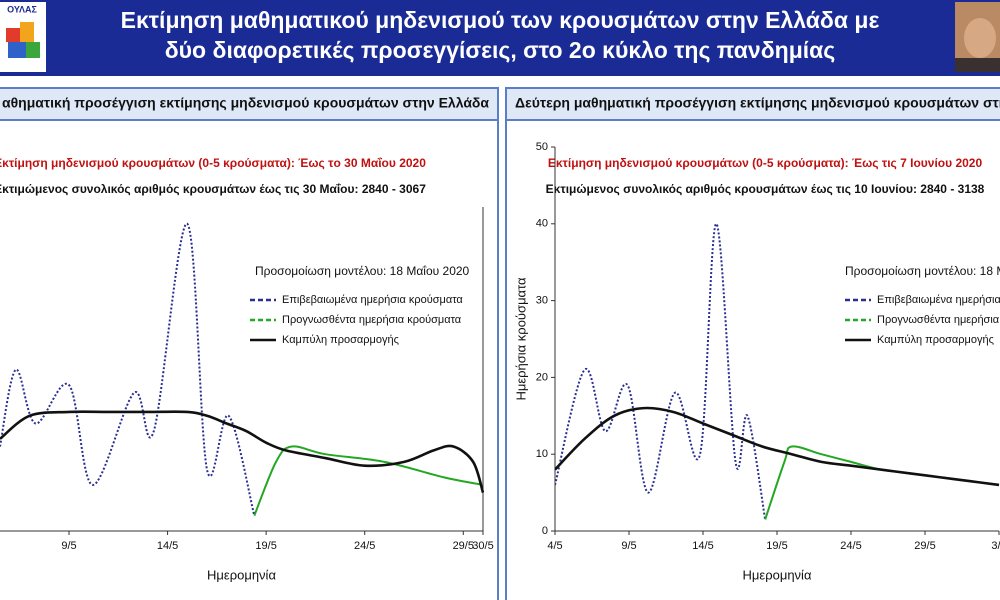 This screenshot has height=600, width=1000. I want to click on x-tick-label: 30/5, so click(482, 546).